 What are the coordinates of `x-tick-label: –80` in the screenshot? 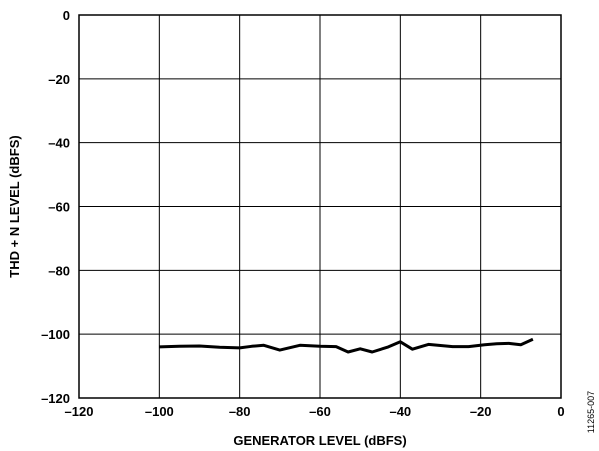 It's located at (240, 411).